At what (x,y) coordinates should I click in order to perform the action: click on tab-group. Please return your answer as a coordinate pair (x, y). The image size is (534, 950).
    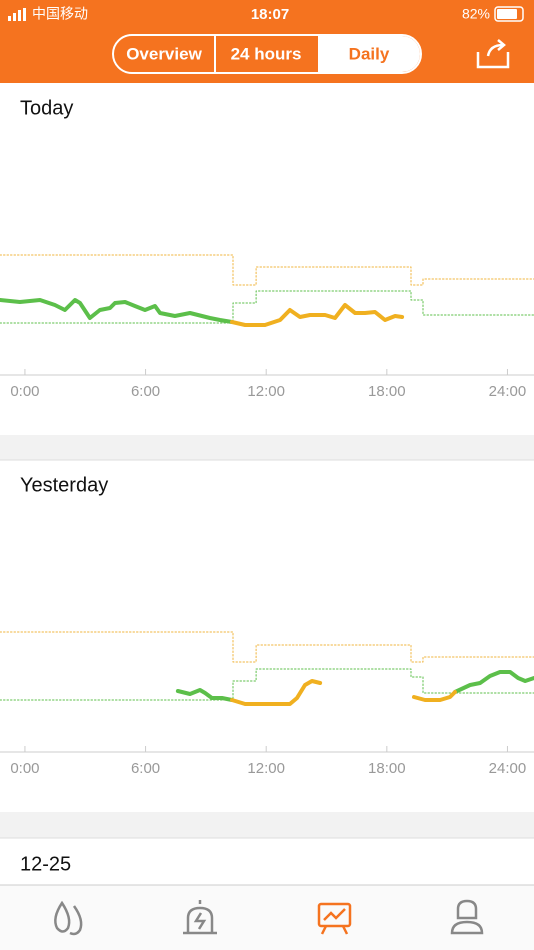
    Looking at the image, I should click on (267, 54).